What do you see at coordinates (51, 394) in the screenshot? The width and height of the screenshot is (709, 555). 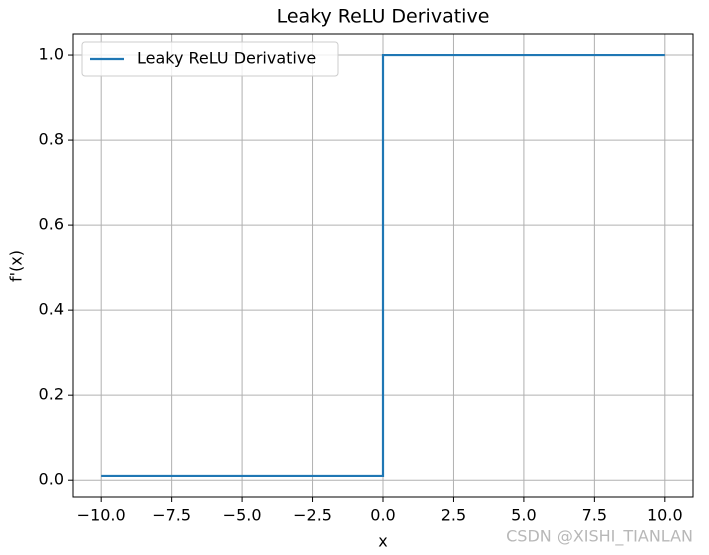 I see `y-tick-label: 0.2` at bounding box center [51, 394].